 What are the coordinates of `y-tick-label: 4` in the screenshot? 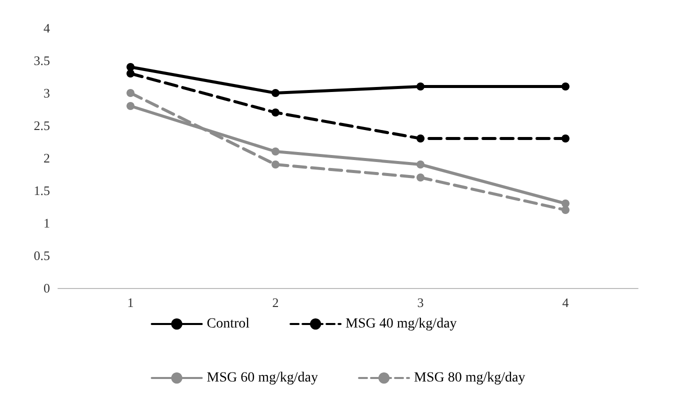 It's located at (47, 28).